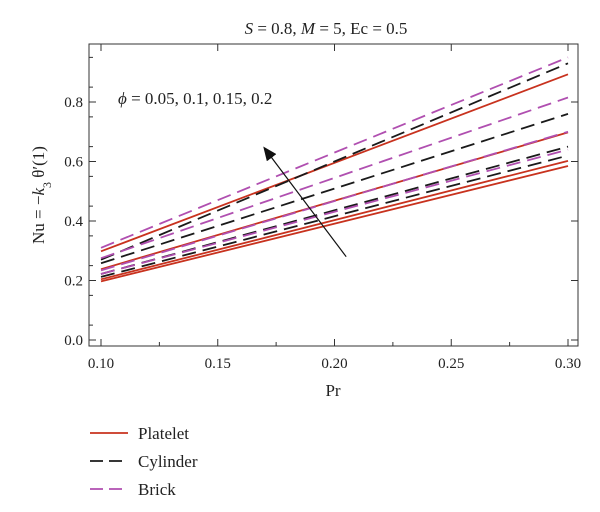 This screenshot has width=600, height=512. Describe the element at coordinates (157, 489) in the screenshot. I see `legend-label-brick: Brick` at that location.